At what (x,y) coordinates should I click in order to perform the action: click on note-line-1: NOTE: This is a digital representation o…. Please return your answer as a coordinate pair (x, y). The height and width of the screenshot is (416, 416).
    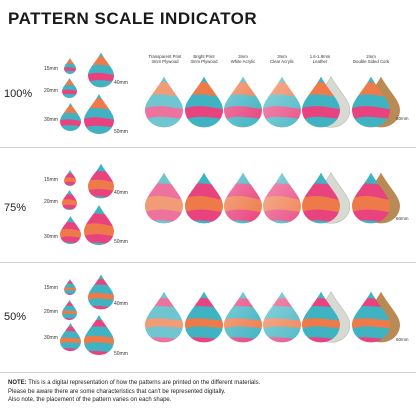
    Looking at the image, I should click on (134, 383).